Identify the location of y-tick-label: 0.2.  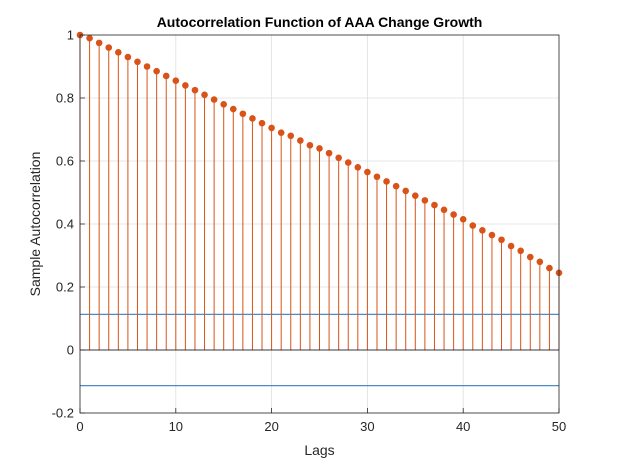
(65, 287).